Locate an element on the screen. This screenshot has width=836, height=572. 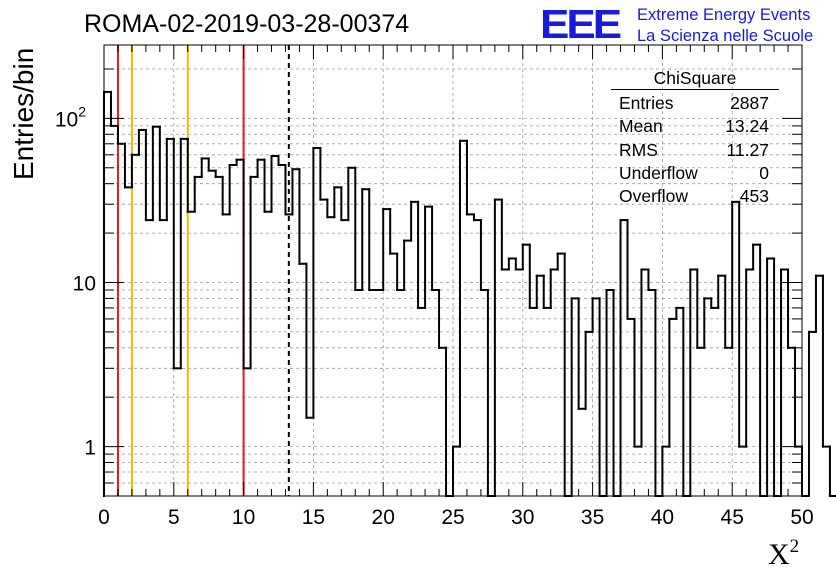
stats-row-underflow: Underflow 0 is located at coordinates (695, 173).